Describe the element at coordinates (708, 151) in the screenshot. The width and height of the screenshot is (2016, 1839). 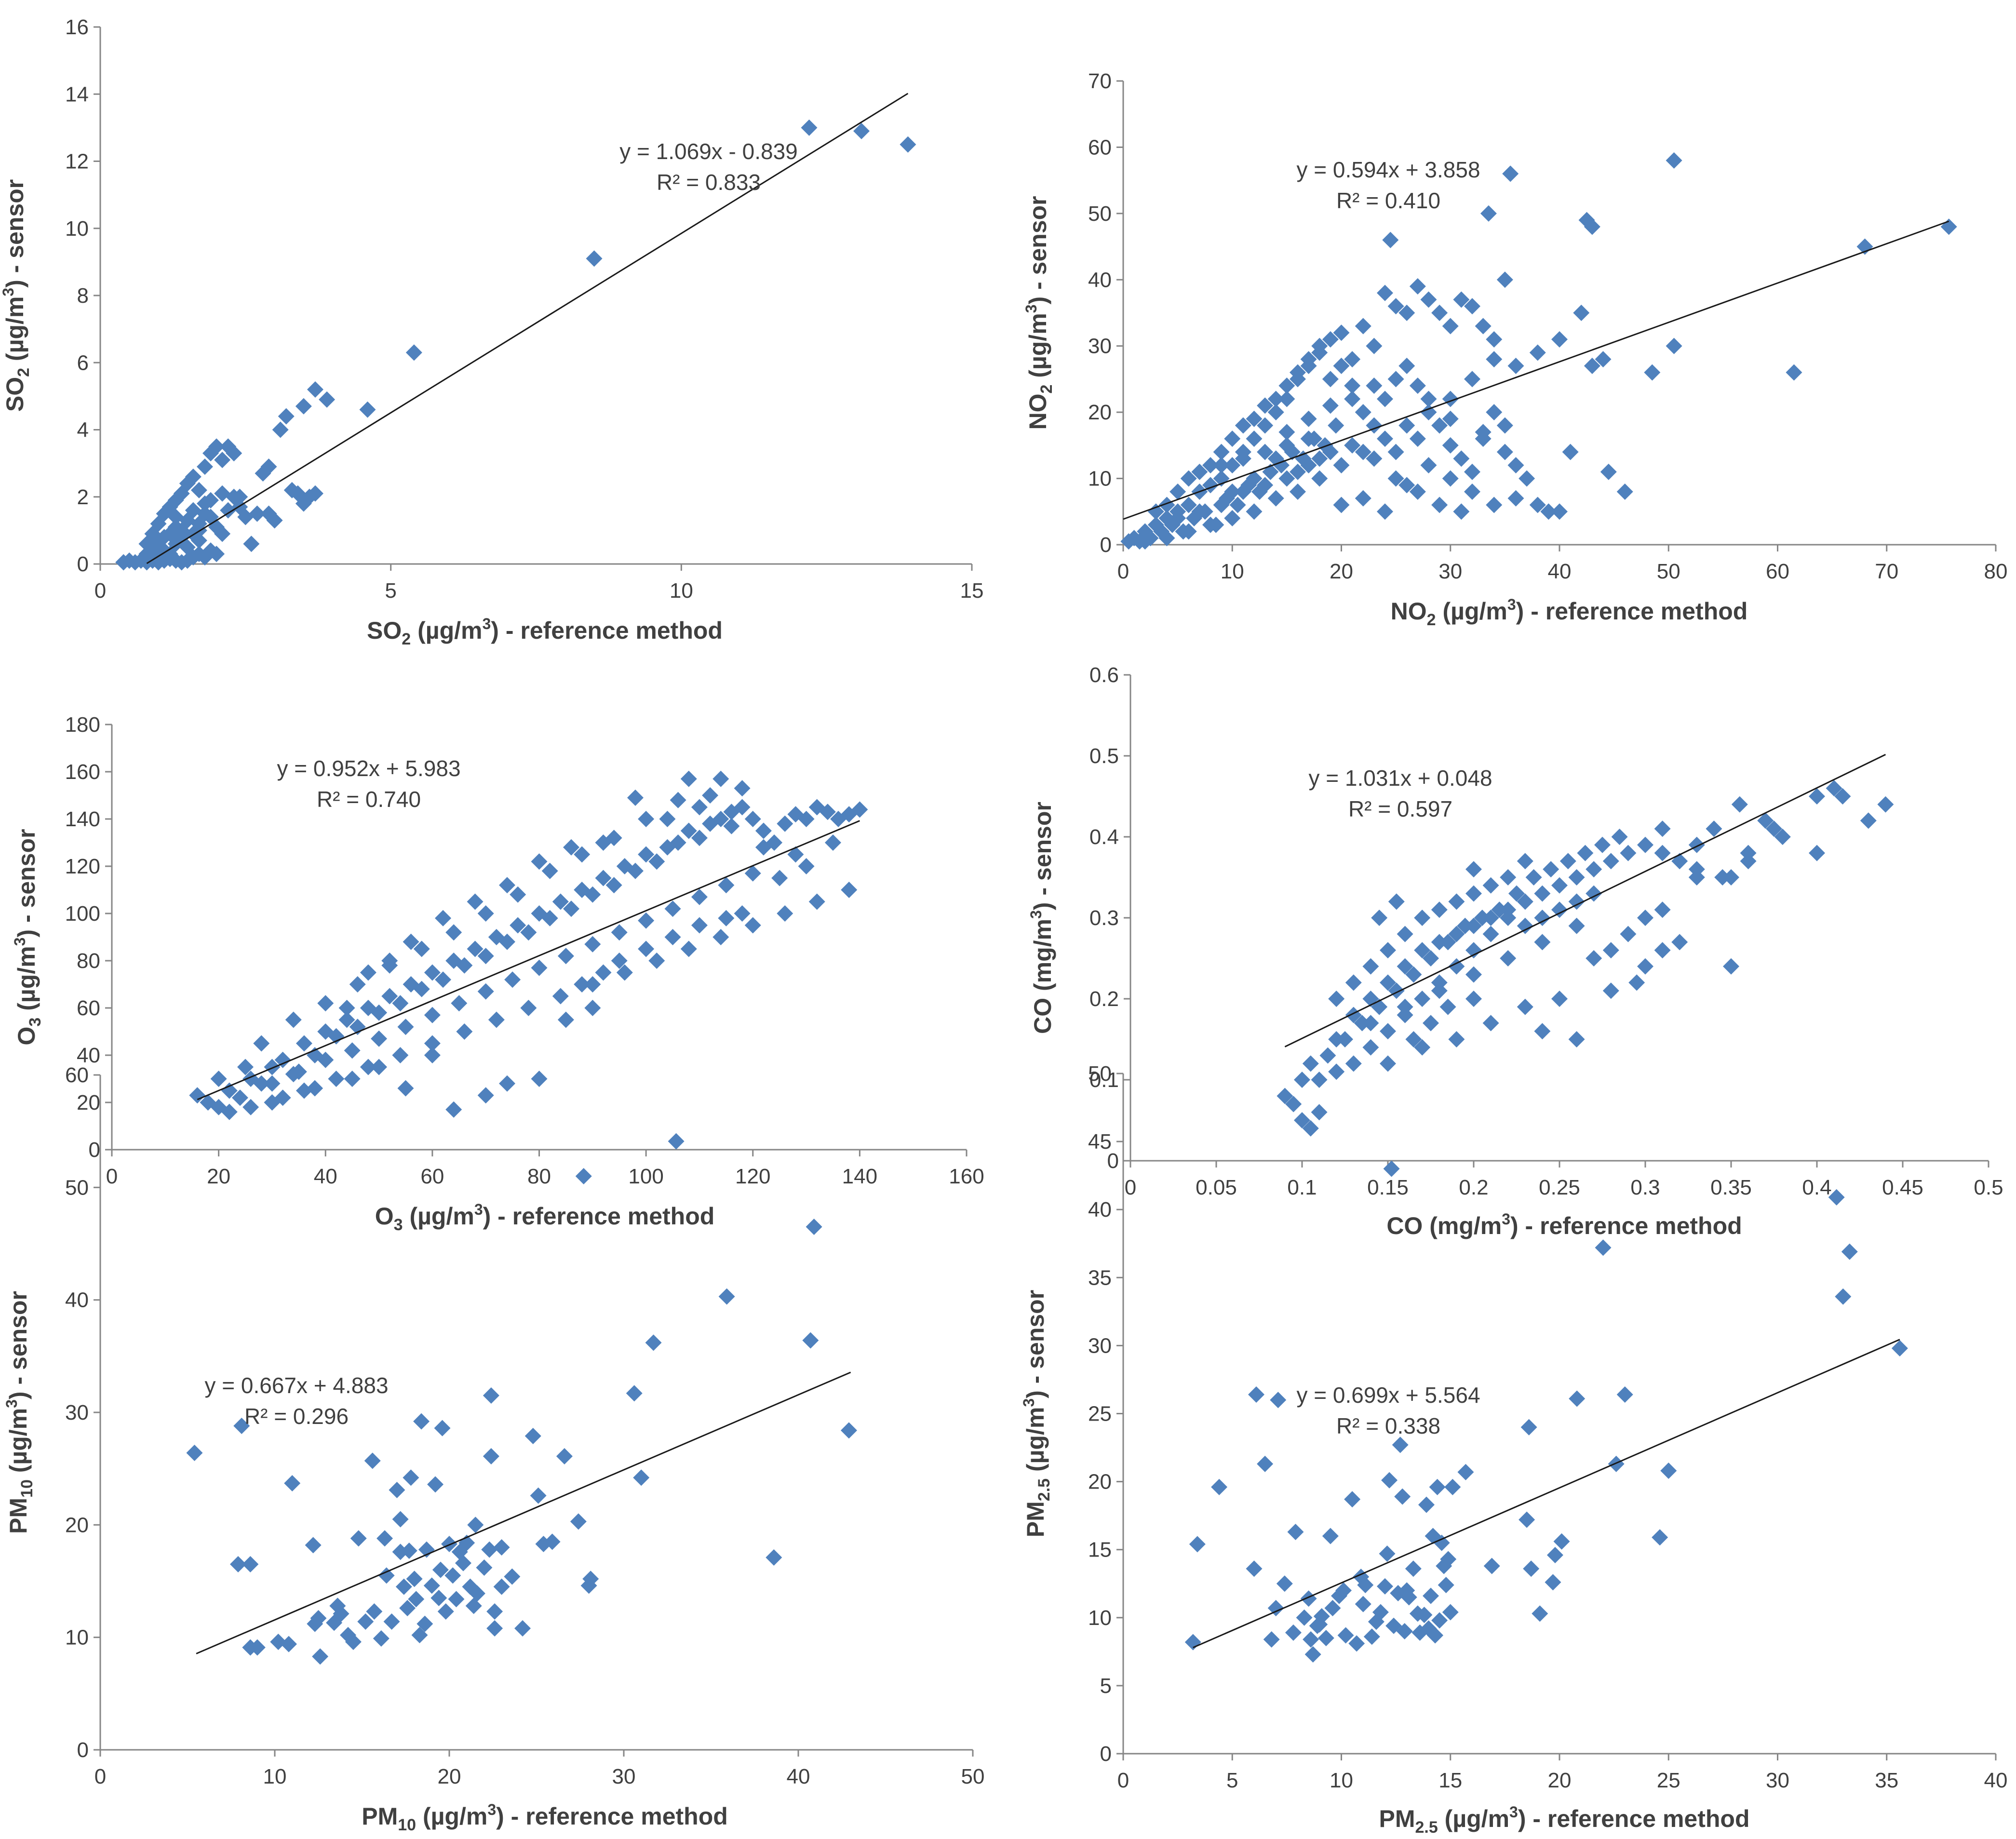
I see `trendline-equation: y = 1.069x - 0.839` at that location.